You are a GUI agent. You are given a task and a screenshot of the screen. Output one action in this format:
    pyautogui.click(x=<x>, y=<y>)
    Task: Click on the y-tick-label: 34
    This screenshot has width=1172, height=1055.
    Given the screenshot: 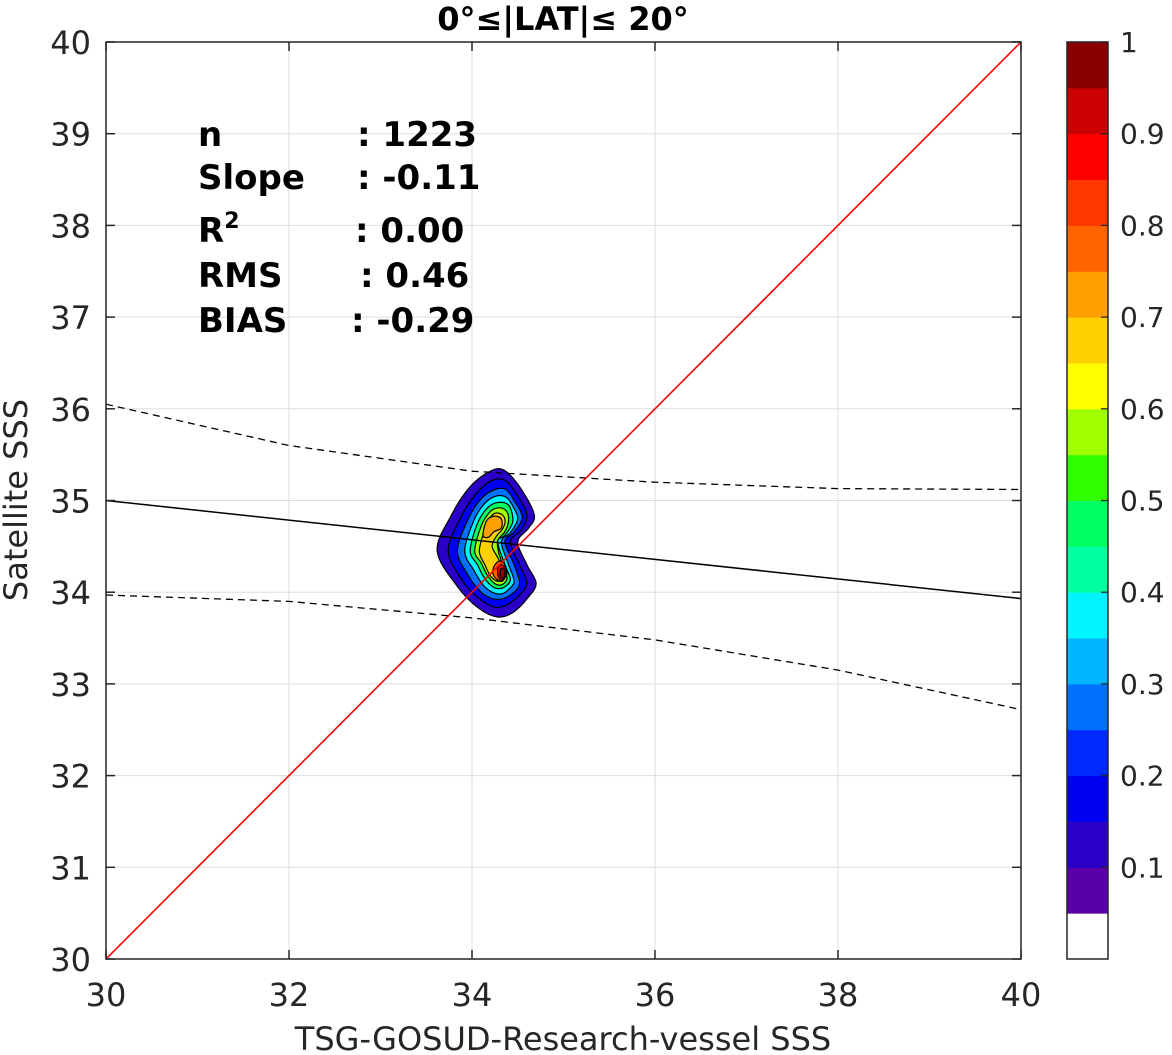 What is the action you would take?
    pyautogui.click(x=70, y=593)
    